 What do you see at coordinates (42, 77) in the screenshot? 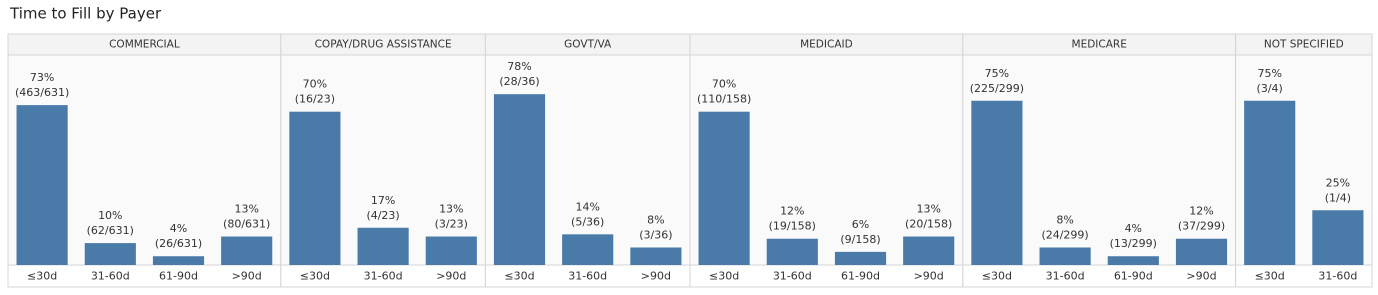
I see `value-label: 73%` at bounding box center [42, 77].